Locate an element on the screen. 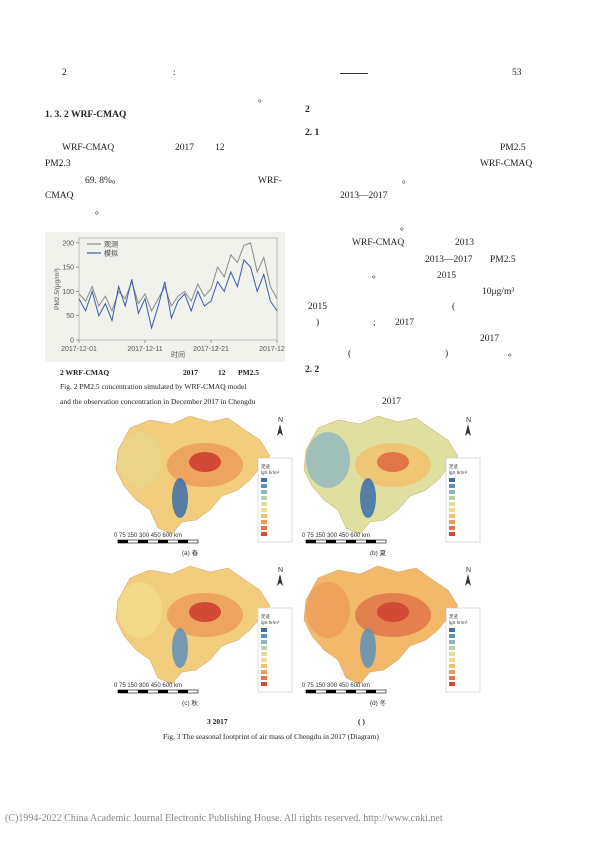  text: 69. 8%。 is located at coordinates (103, 181).